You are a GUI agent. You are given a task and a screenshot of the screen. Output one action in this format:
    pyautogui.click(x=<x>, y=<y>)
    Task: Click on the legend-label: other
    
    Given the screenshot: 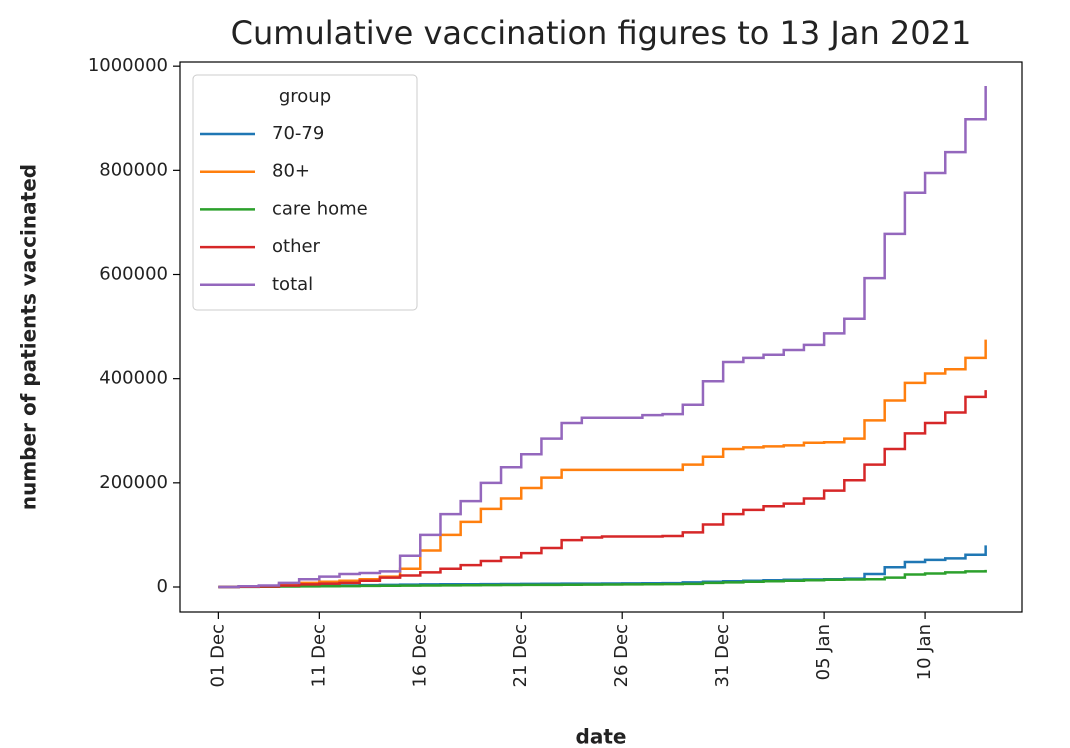 What is the action you would take?
    pyautogui.click(x=296, y=246)
    